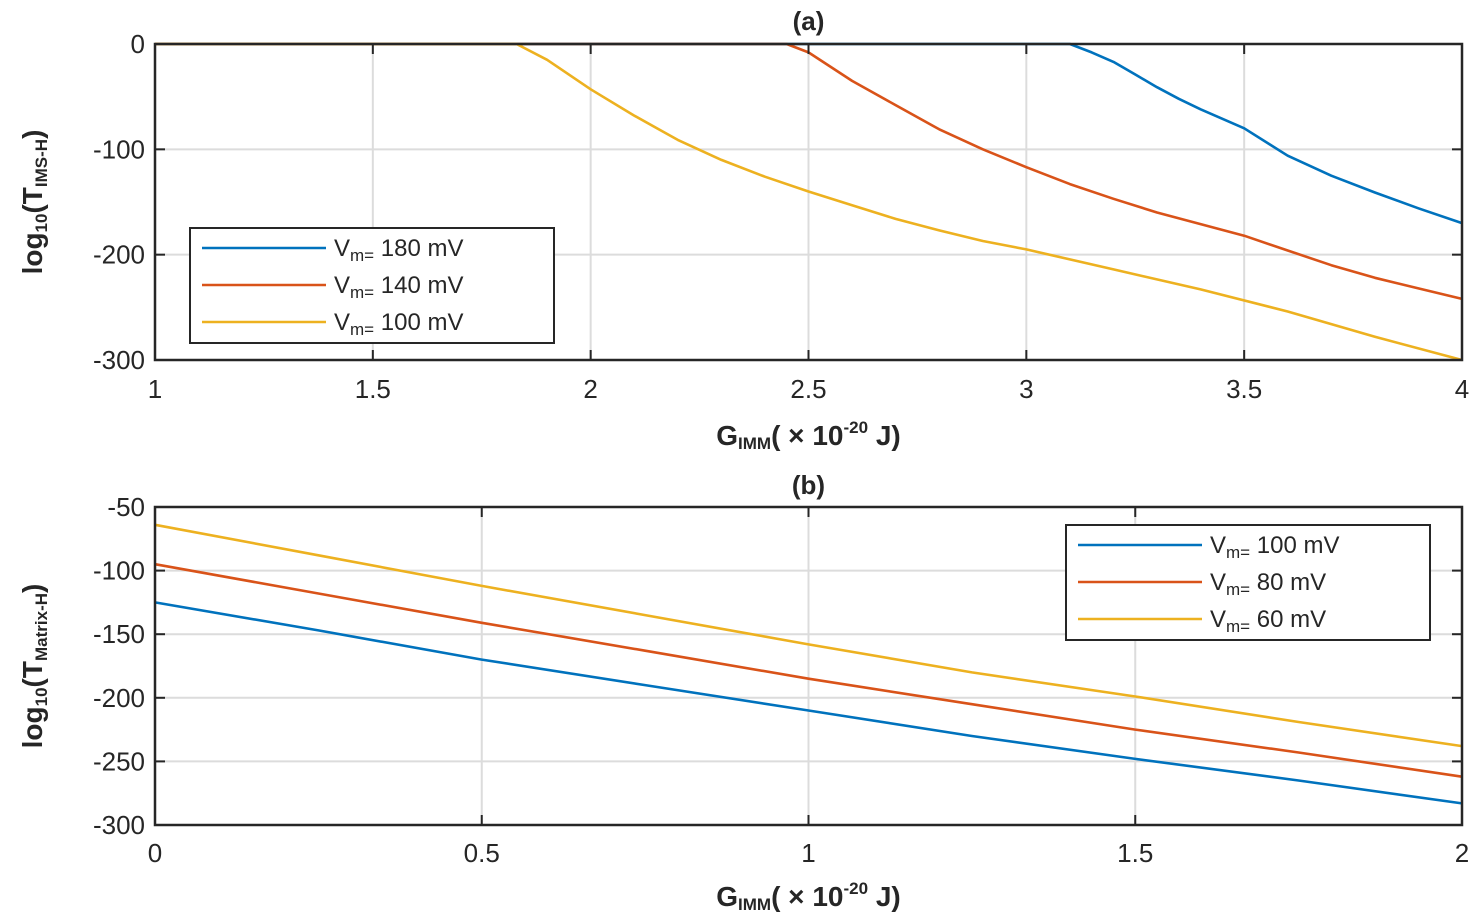 The height and width of the screenshot is (918, 1483). Describe the element at coordinates (482, 853) in the screenshot. I see `x-tick-label: 0.5` at that location.